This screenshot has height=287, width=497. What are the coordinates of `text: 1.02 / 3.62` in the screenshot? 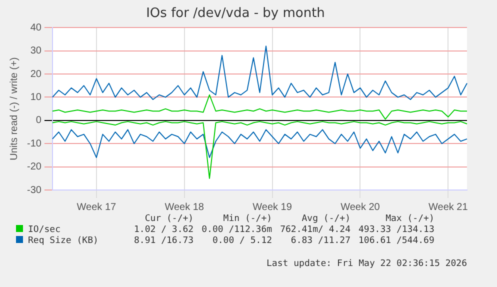 It's located at (164, 230).